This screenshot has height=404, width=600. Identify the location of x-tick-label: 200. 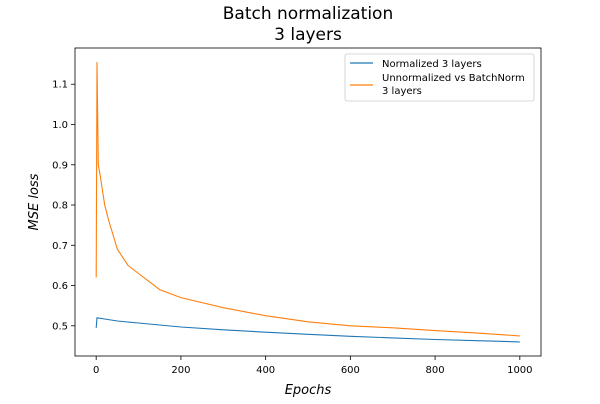
(180, 370).